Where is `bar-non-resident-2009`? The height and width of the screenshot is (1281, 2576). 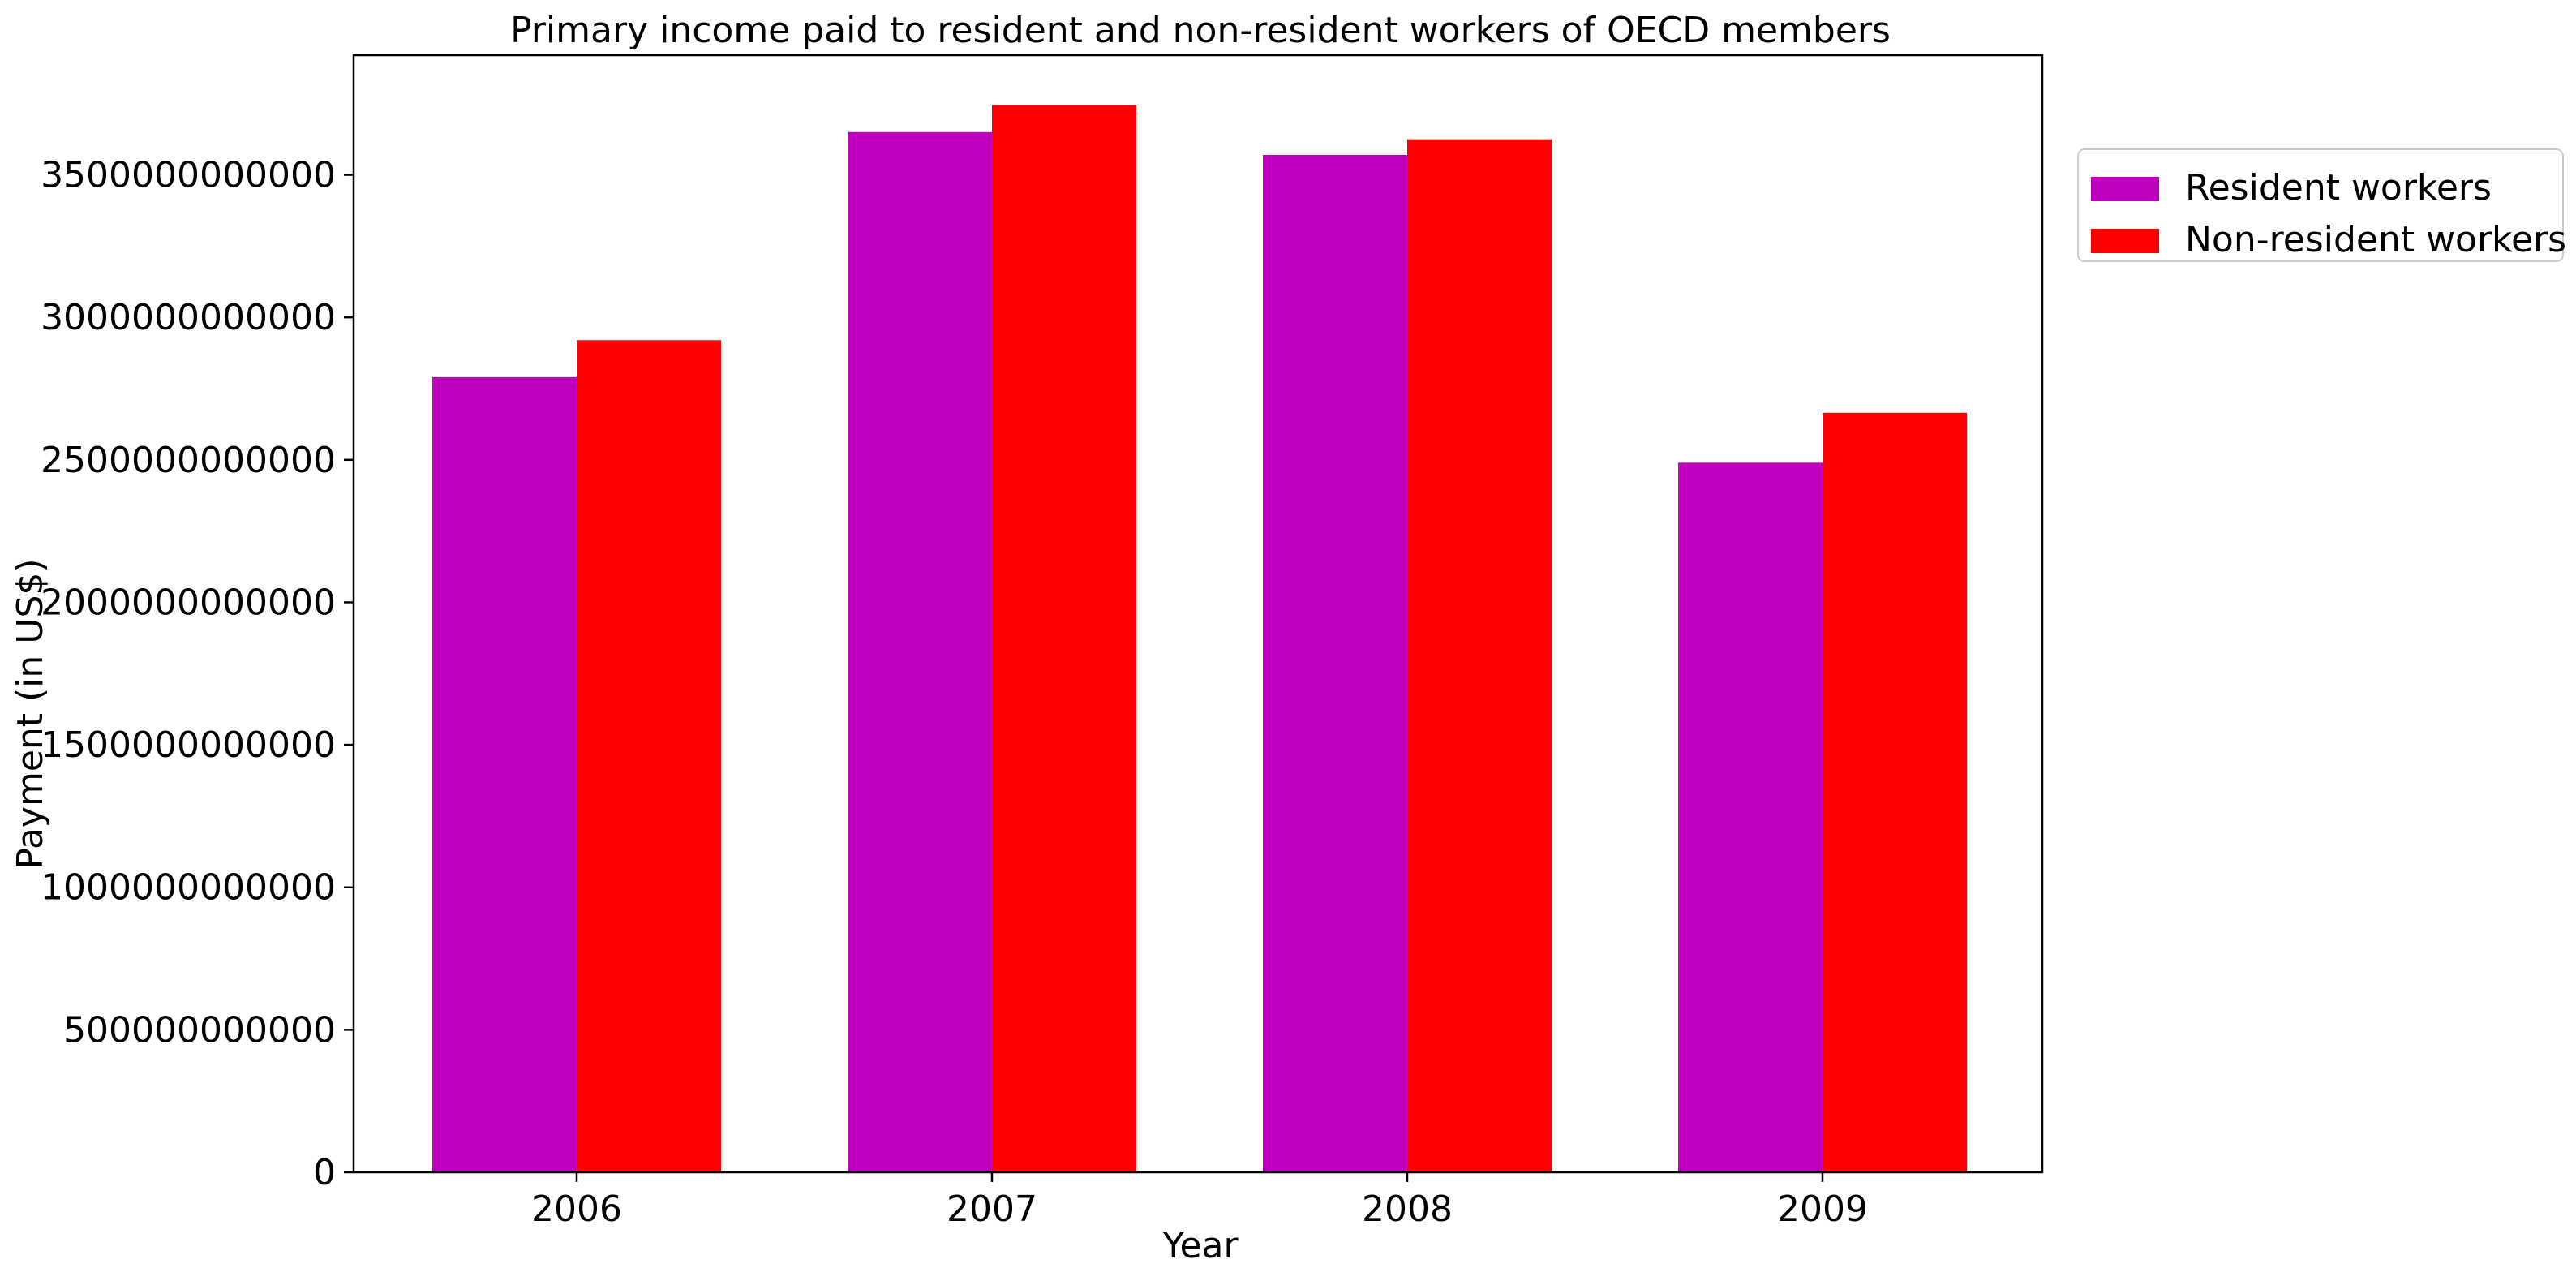 bar-non-resident-2009 is located at coordinates (1895, 792).